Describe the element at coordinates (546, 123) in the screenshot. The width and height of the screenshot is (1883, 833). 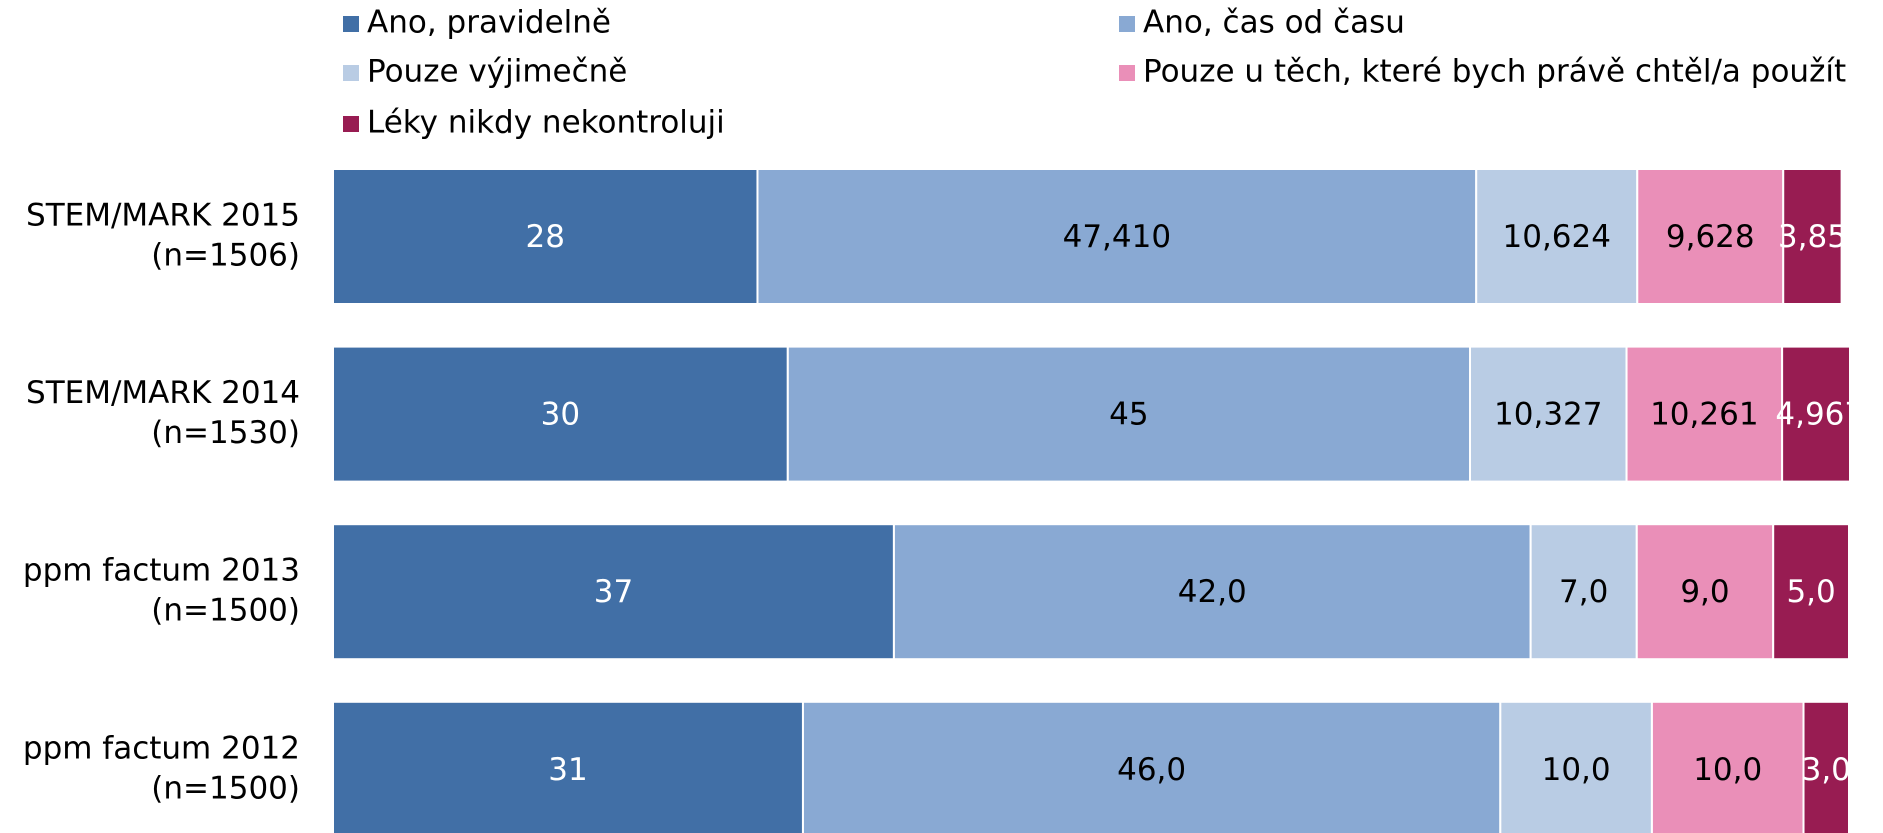
I see `legend-label: Léky nikdy nekontroluji` at that location.